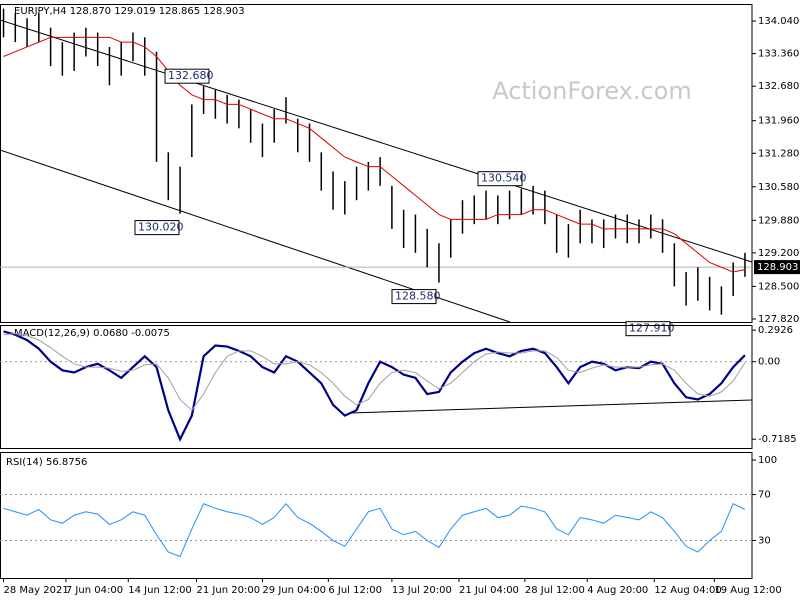 This screenshot has width=800, height=600. What do you see at coordinates (652, 328) in the screenshot?
I see `annotation-label: 127.910` at bounding box center [652, 328].